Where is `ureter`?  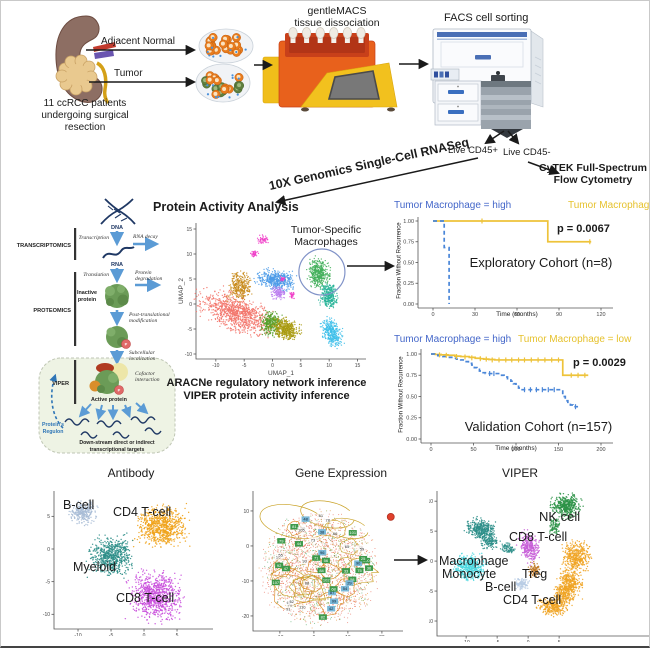
ureter is located at coordinates (103, 83).